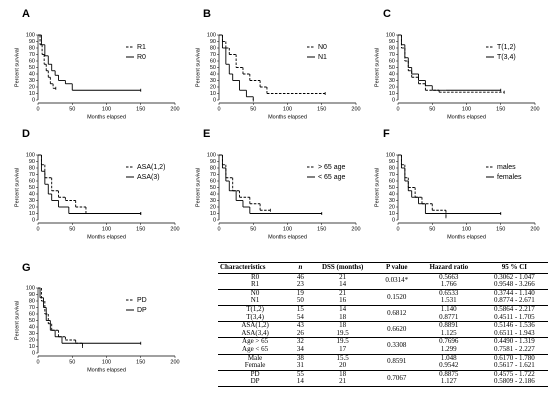 This screenshot has height=406, width=550. What do you see at coordinates (514, 301) in the screenshot?
I see `table-cell: 0.8774 - 2.671` at bounding box center [514, 301].